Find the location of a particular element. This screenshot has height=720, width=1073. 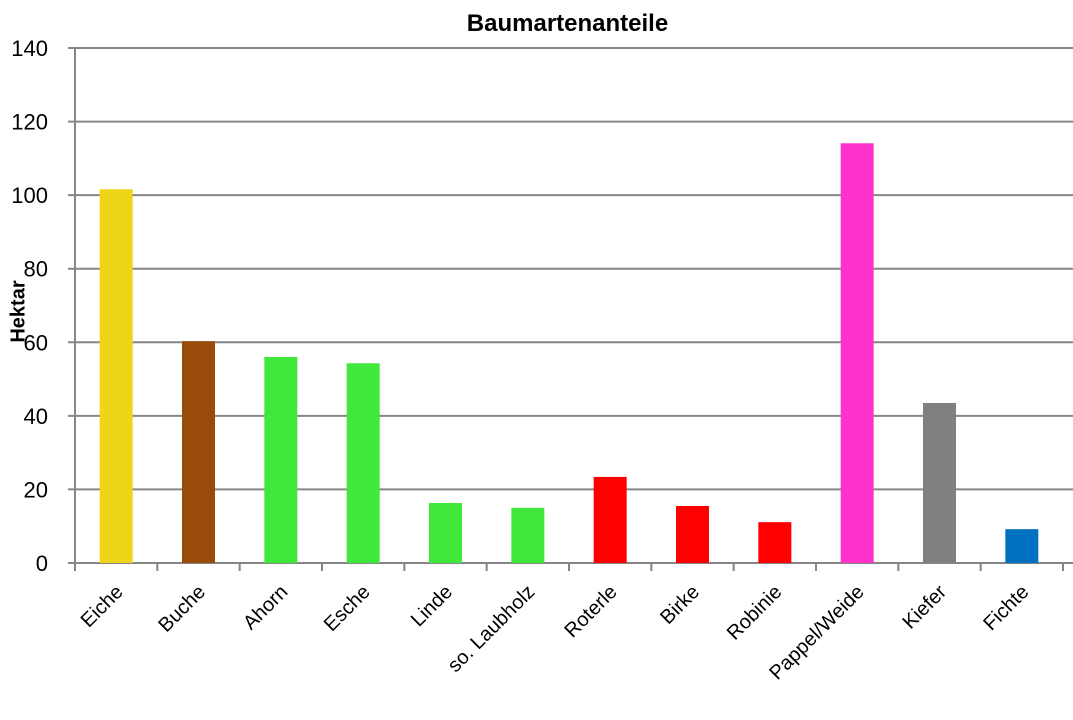

x-tick-label: Kiefer is located at coordinates (925, 607).